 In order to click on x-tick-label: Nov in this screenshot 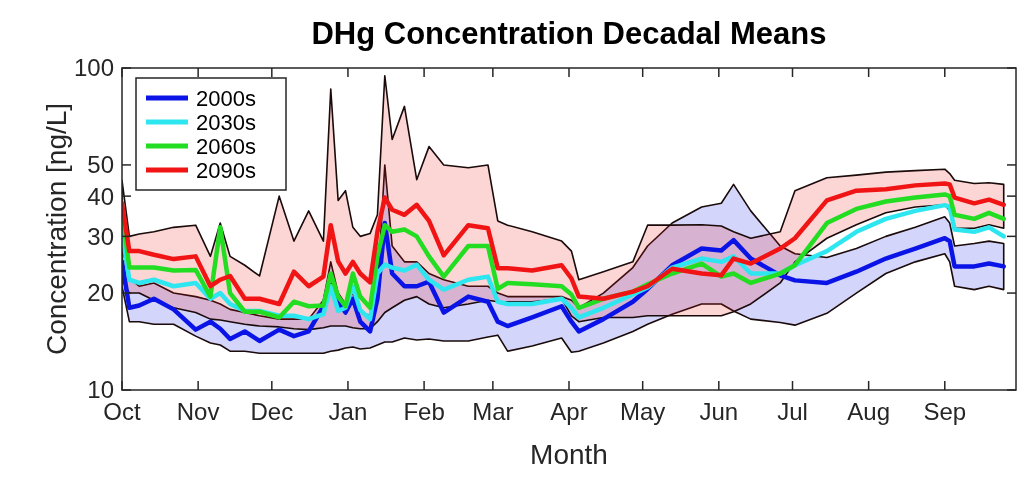, I will do `click(198, 411)`.